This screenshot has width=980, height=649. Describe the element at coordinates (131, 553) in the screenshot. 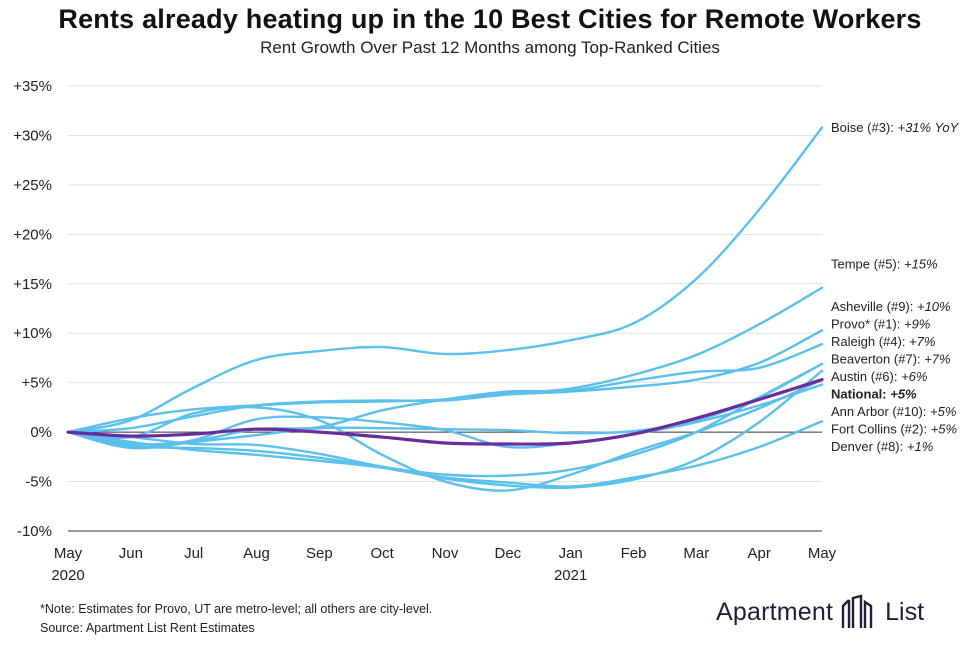

I see `x-tick-label: Jun` at that location.